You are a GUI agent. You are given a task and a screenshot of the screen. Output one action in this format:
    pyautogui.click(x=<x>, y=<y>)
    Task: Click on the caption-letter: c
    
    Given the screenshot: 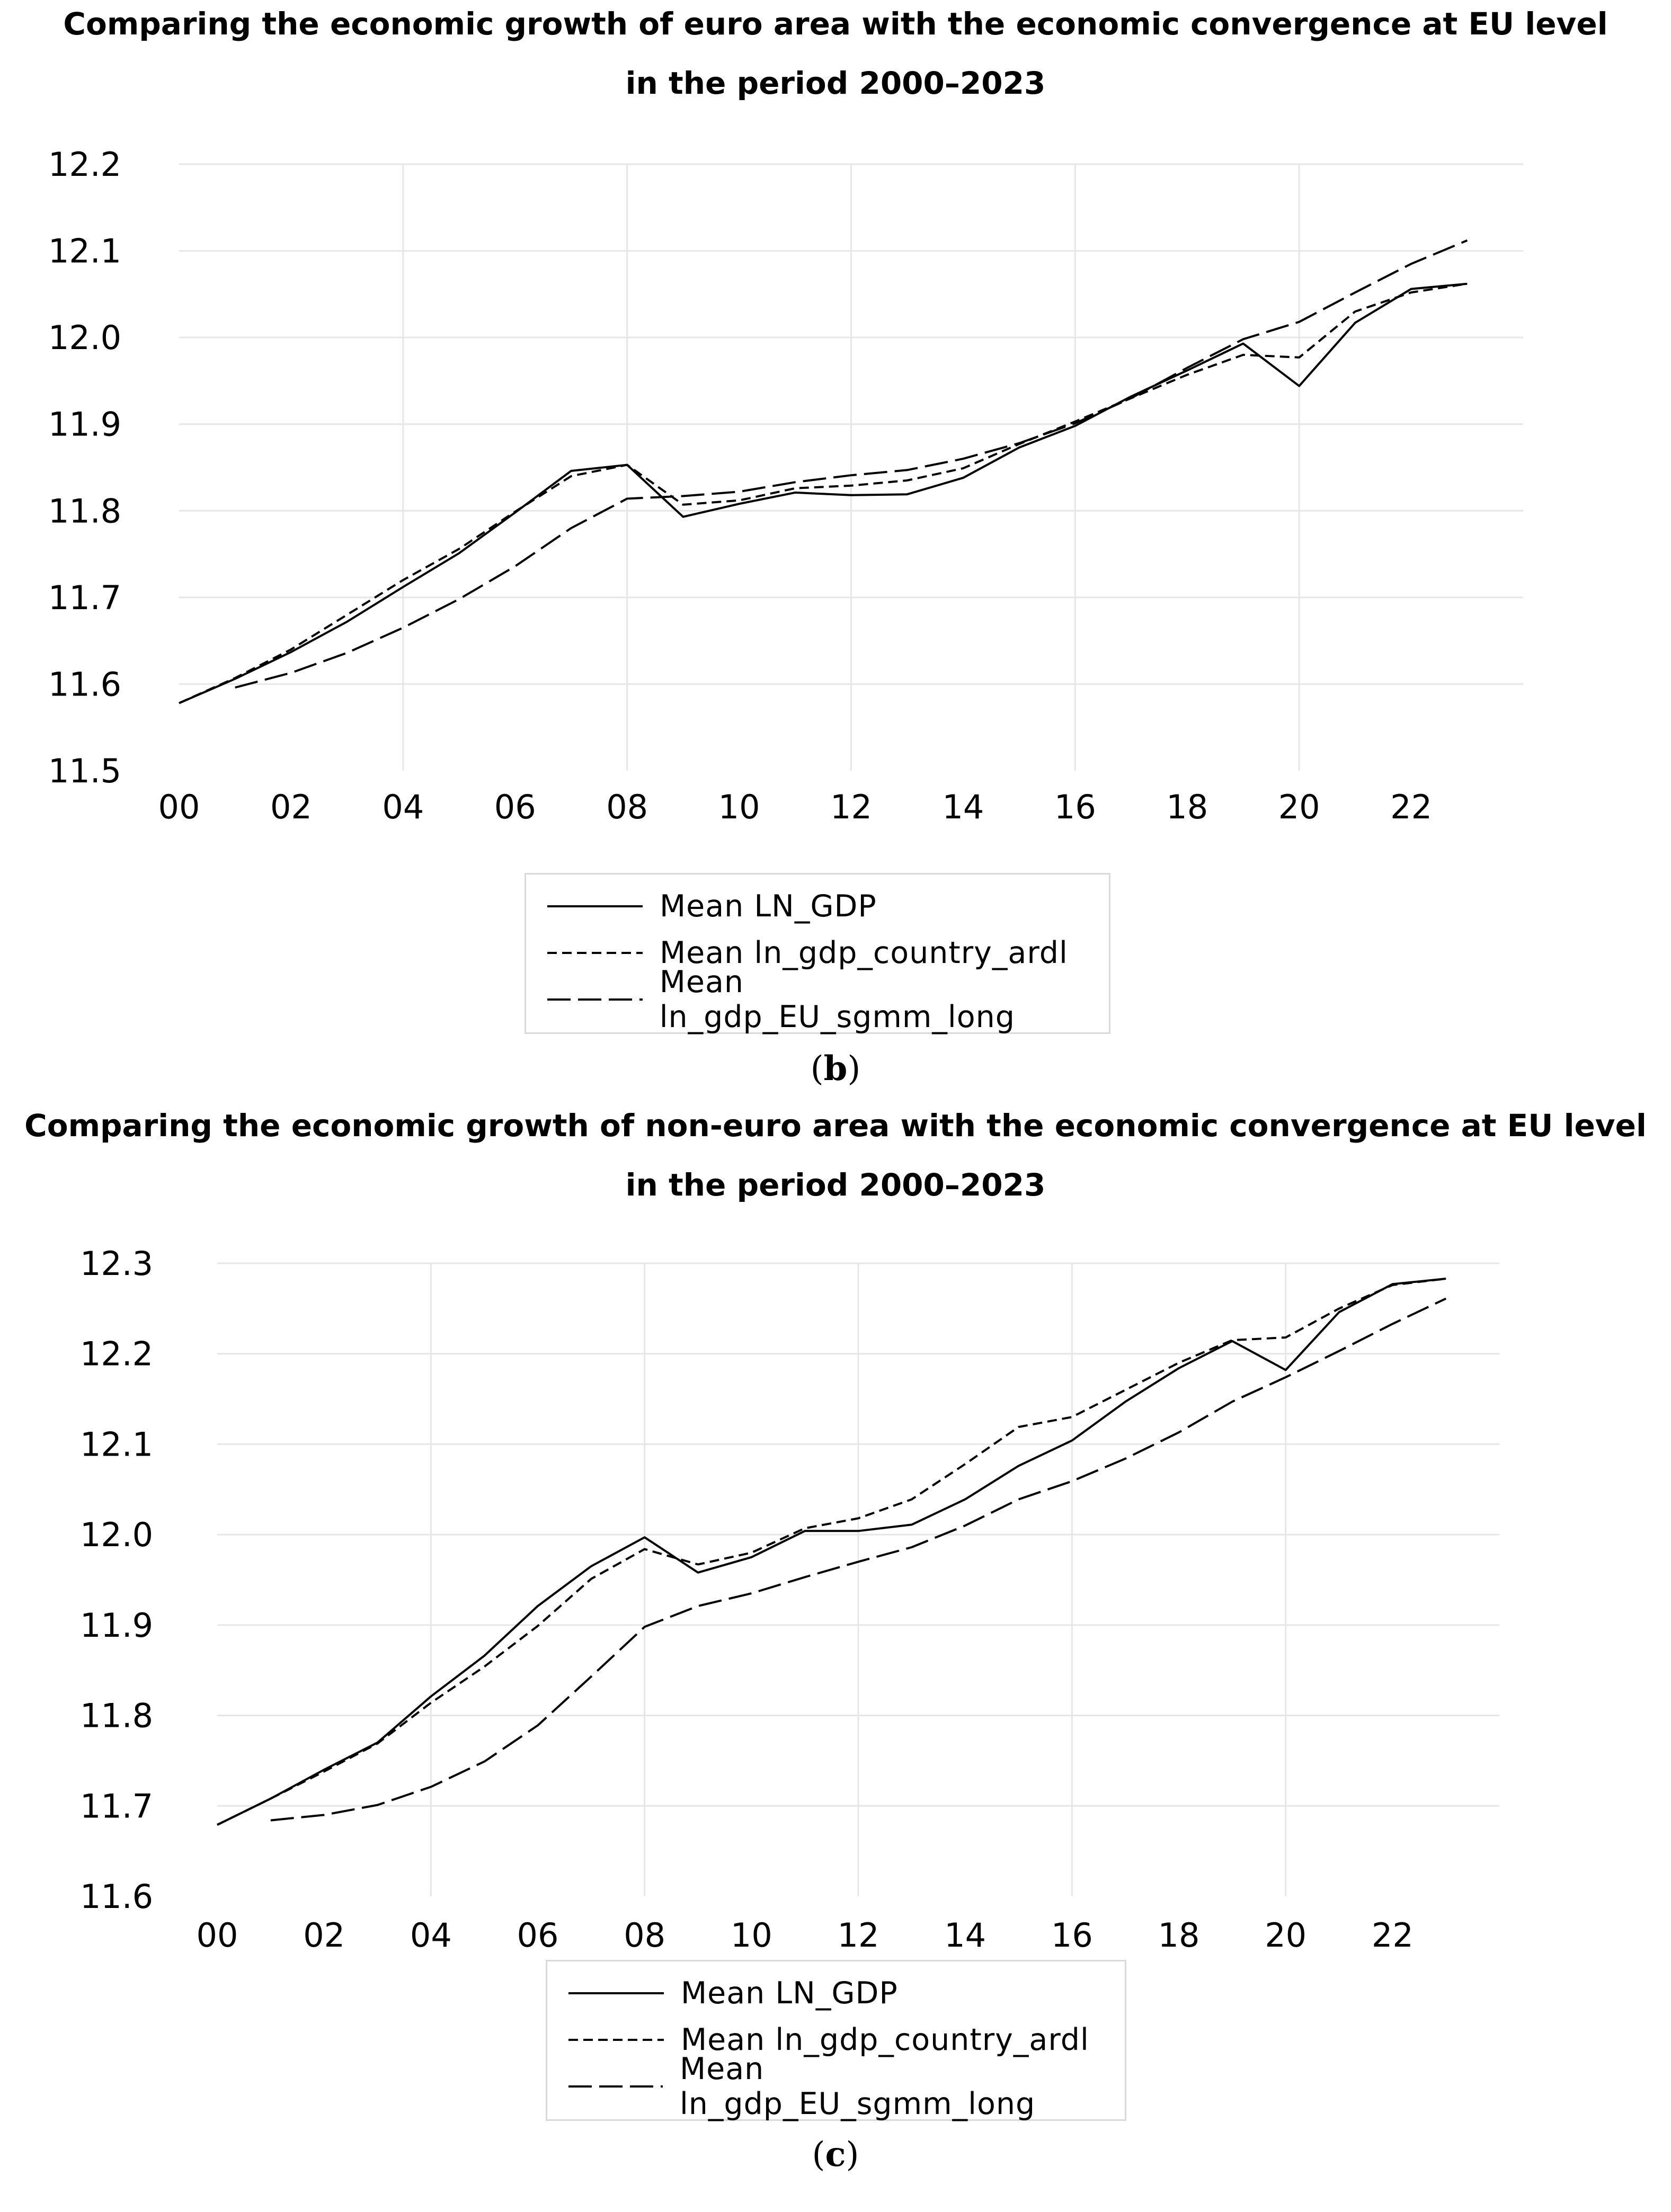 What is the action you would take?
    pyautogui.click(x=835, y=2154)
    